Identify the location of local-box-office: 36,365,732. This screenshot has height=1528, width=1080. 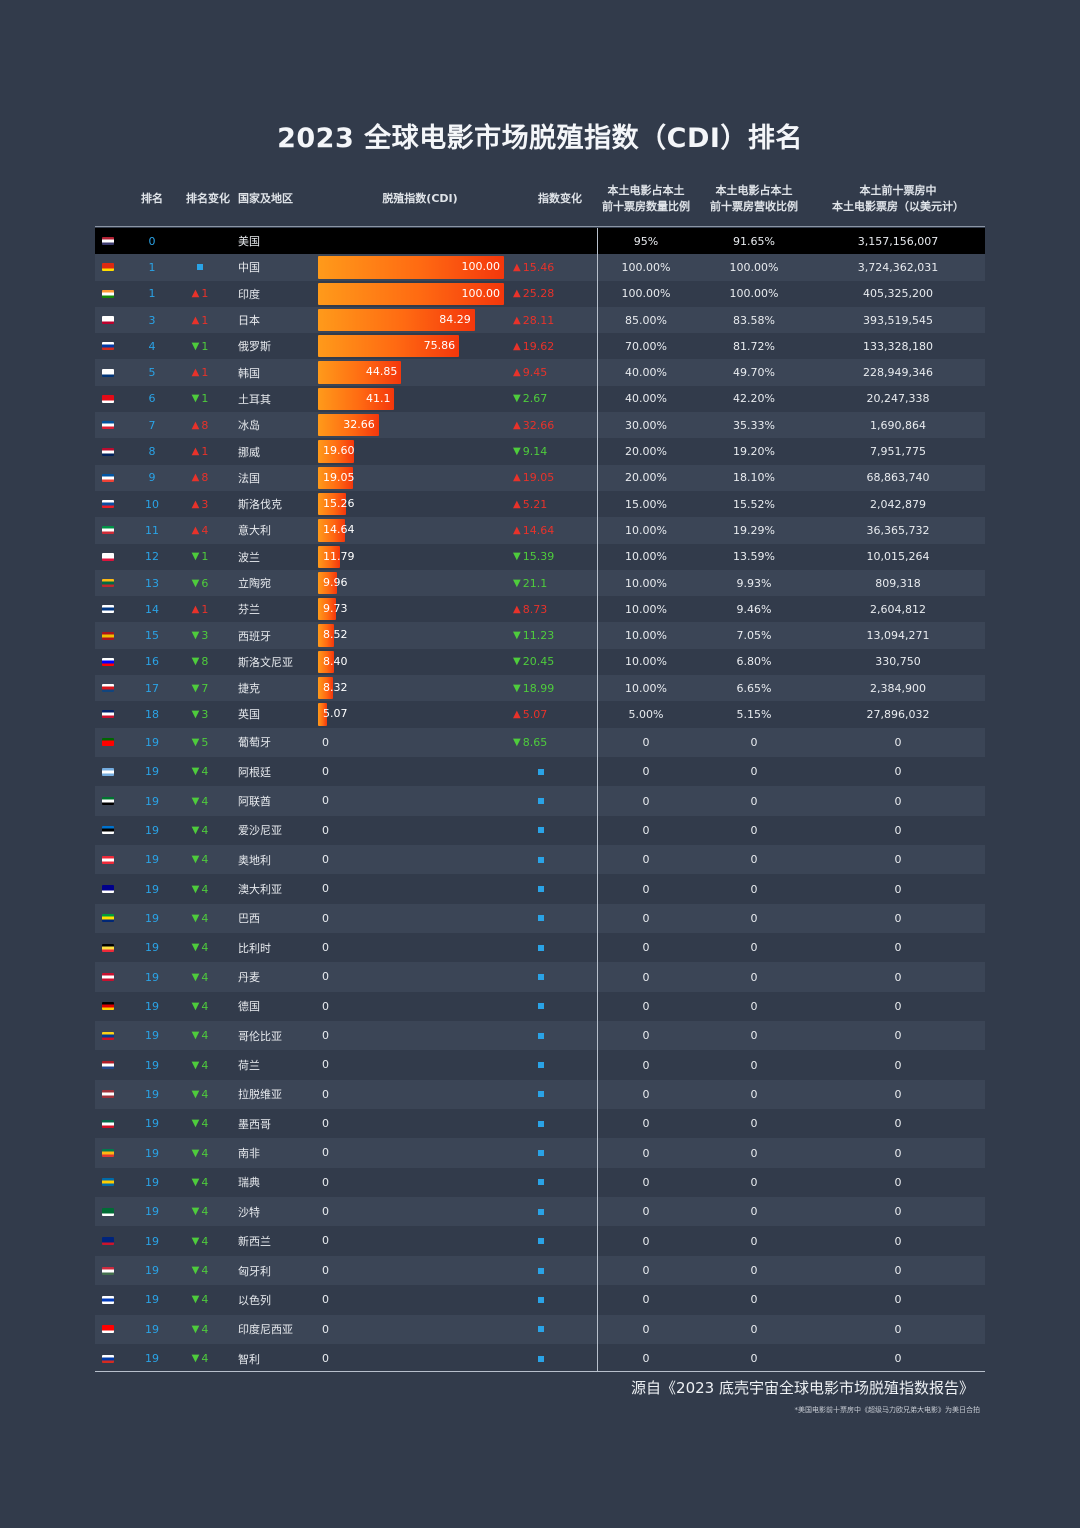
(898, 530).